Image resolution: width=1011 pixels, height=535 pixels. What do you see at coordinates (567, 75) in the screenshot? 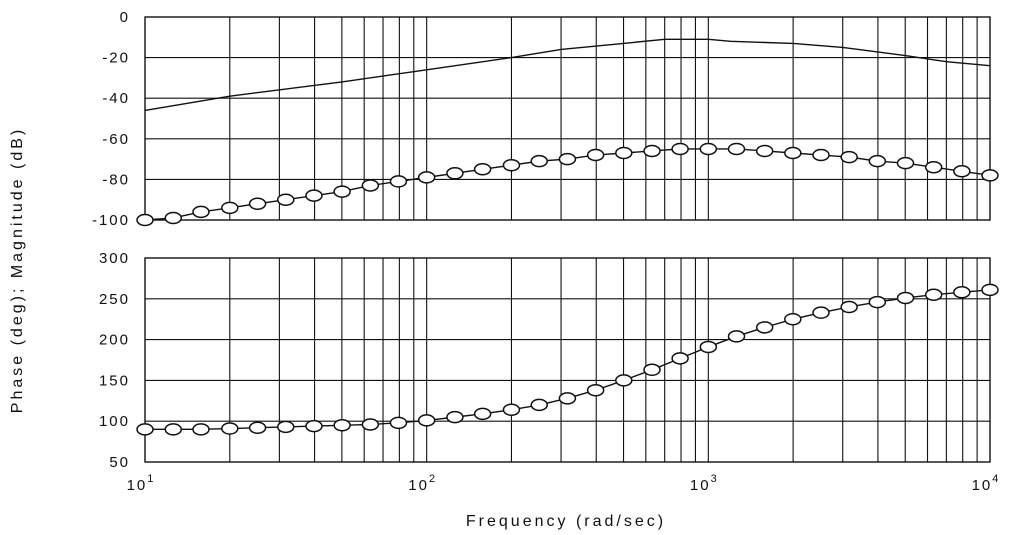
I see `series-line` at bounding box center [567, 75].